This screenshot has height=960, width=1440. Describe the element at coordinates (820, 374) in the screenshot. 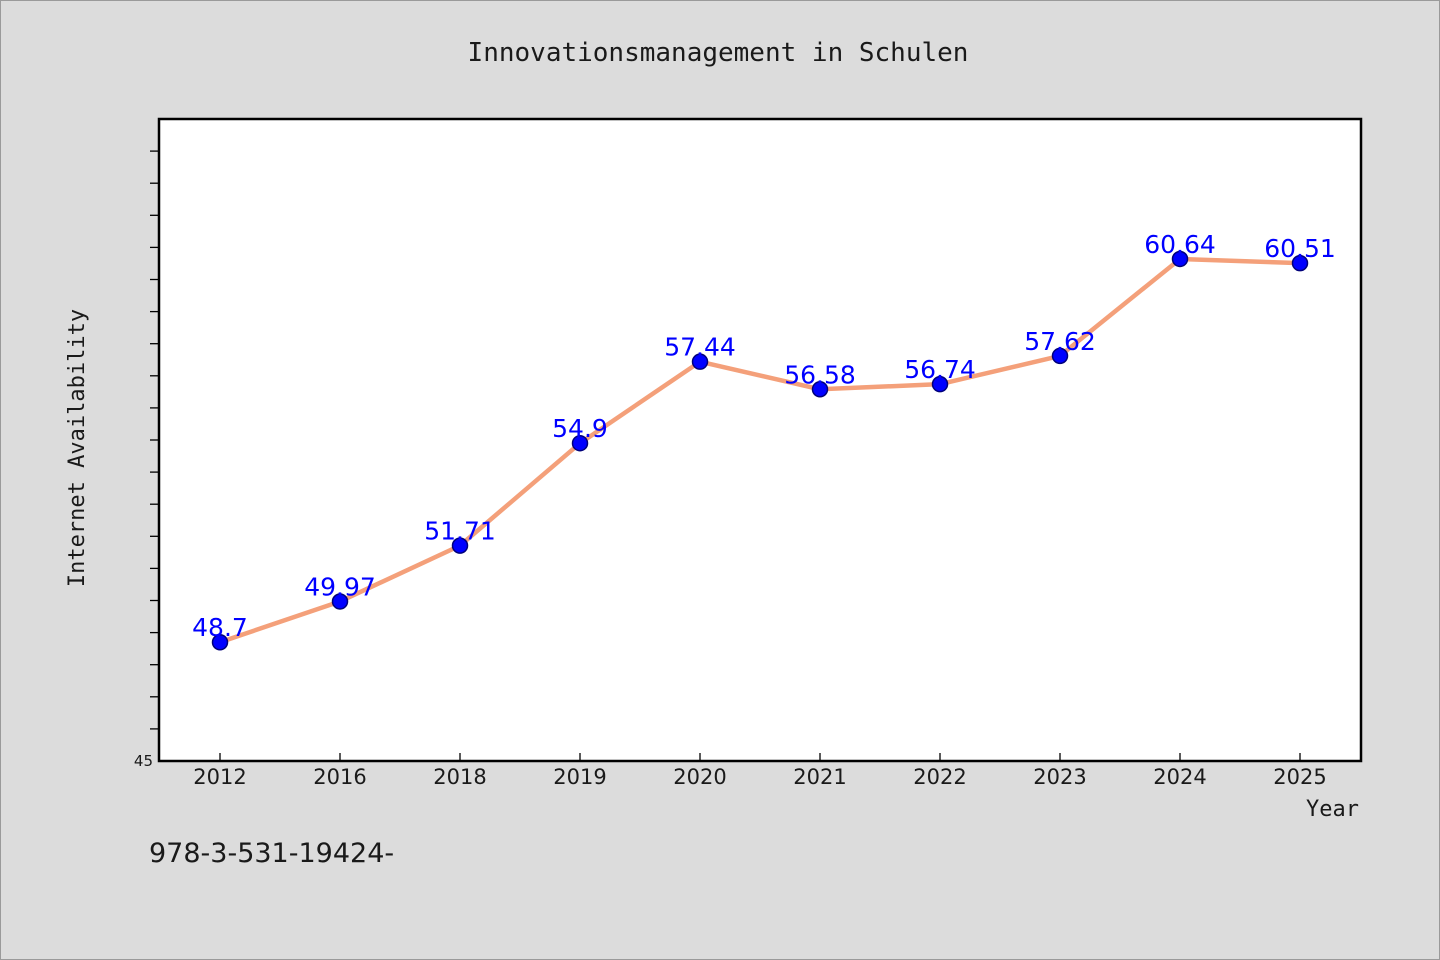

I see `data-label: 56.58` at that location.